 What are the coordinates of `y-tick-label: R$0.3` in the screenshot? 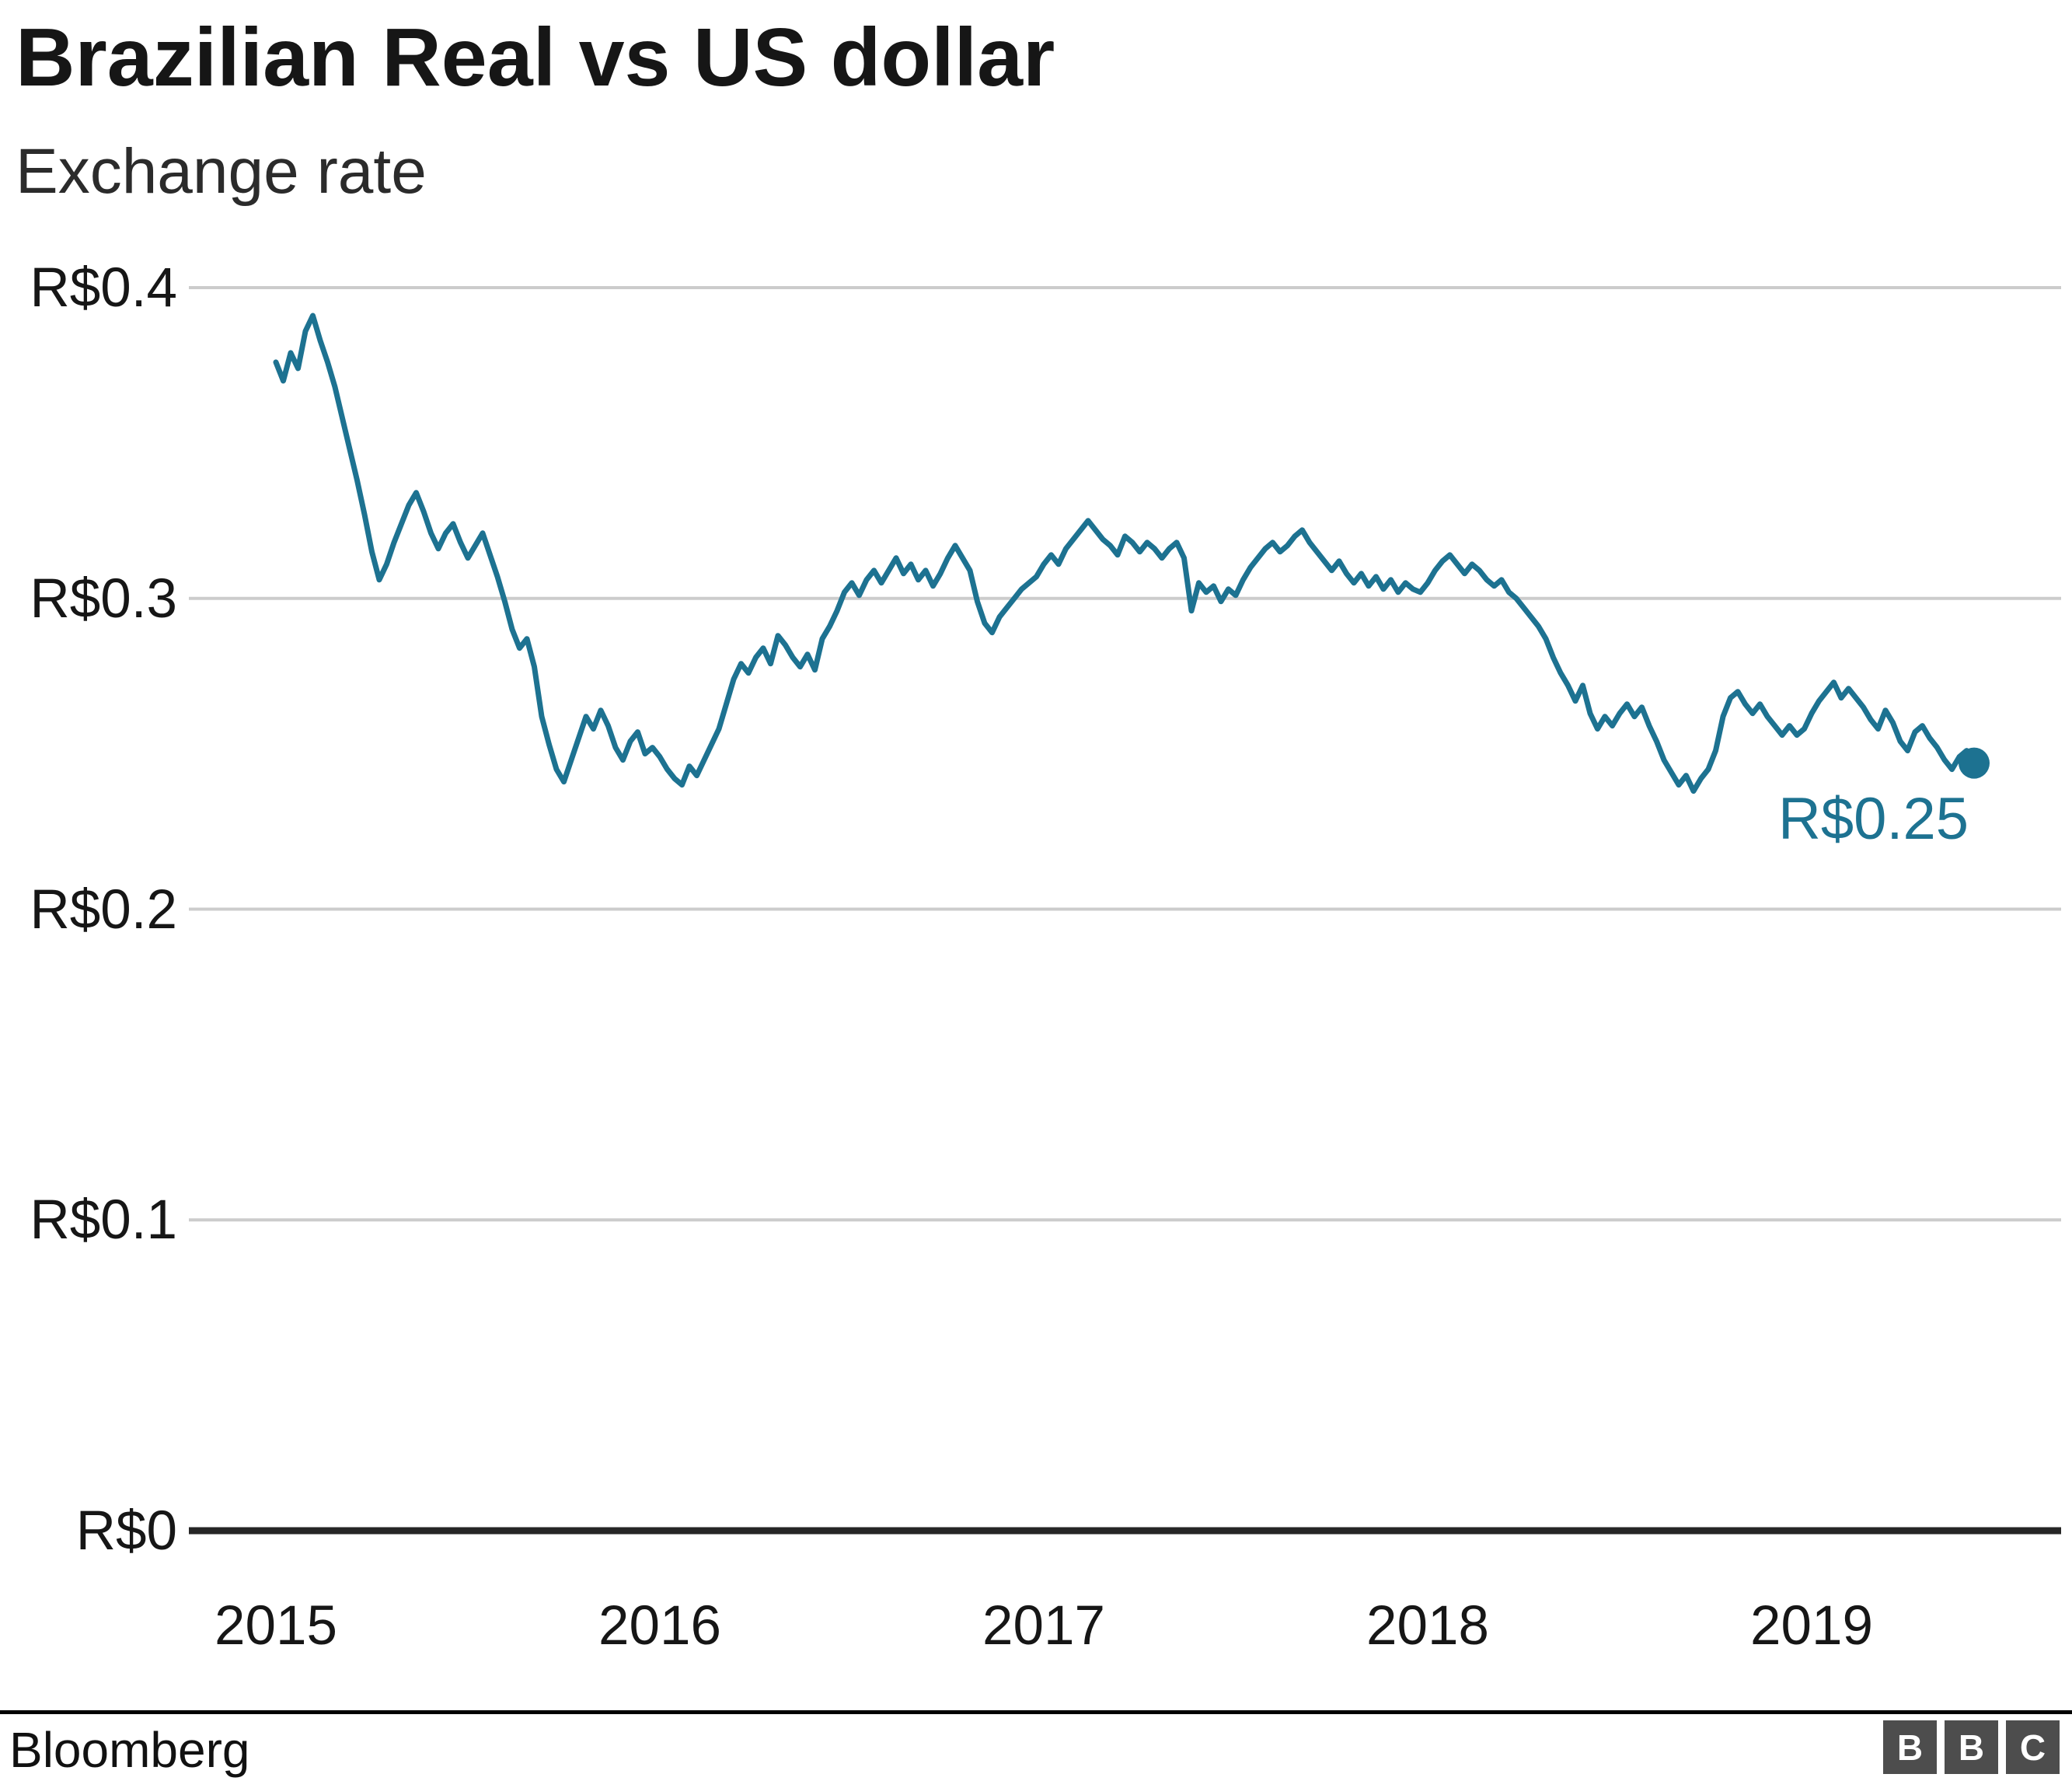 It's located at (103, 598).